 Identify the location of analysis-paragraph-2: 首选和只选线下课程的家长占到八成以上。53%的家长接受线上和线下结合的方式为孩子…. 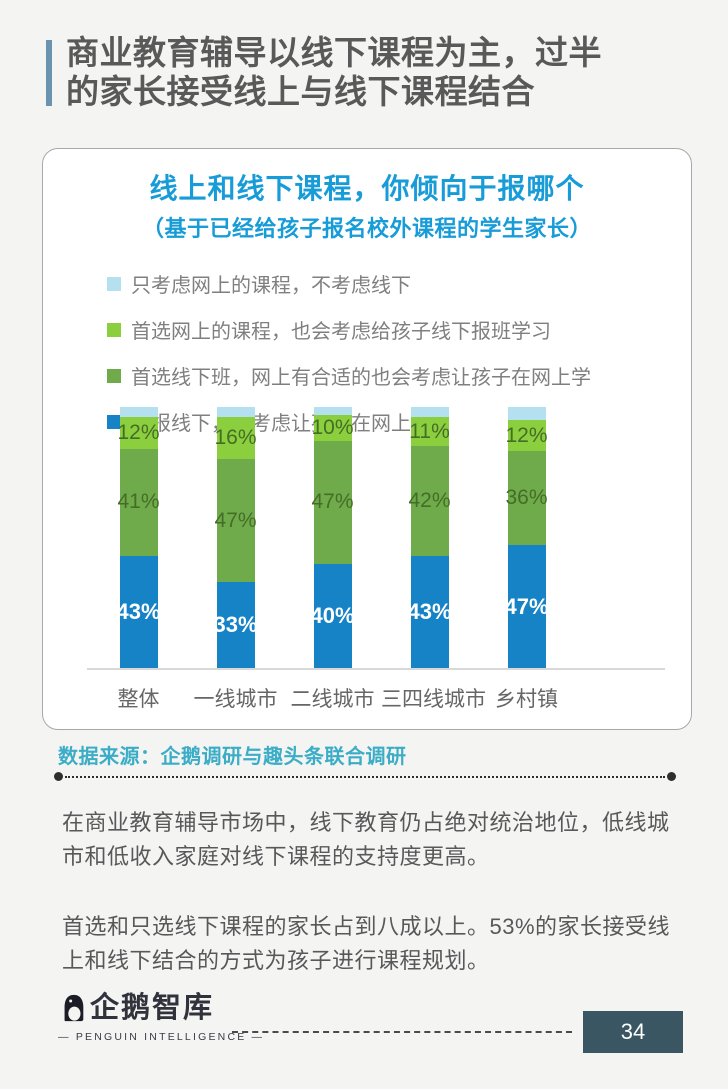
(366, 944).